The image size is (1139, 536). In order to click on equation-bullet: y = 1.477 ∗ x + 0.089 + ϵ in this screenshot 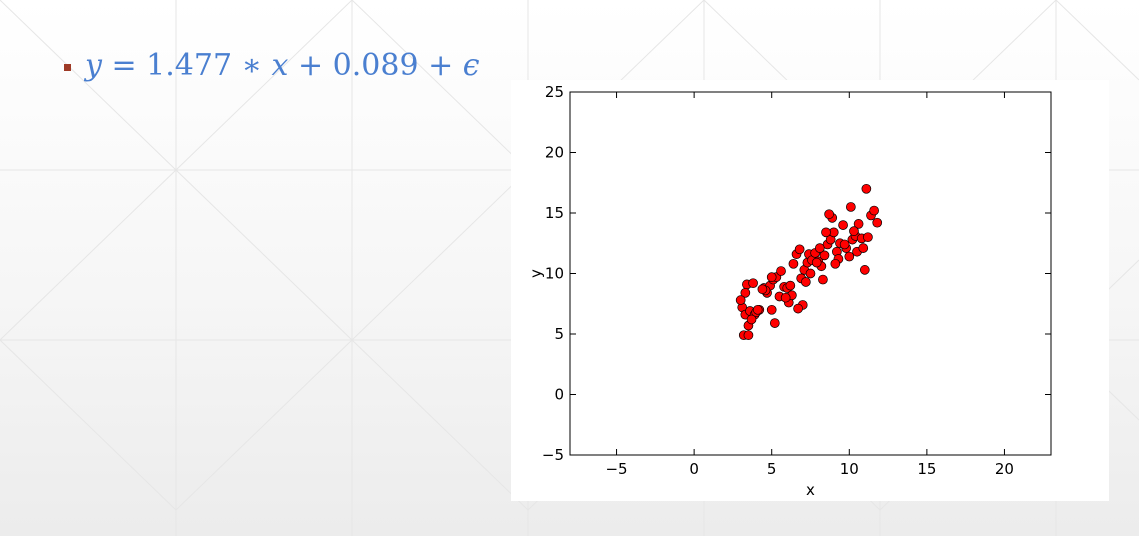, I will do `click(272, 65)`.